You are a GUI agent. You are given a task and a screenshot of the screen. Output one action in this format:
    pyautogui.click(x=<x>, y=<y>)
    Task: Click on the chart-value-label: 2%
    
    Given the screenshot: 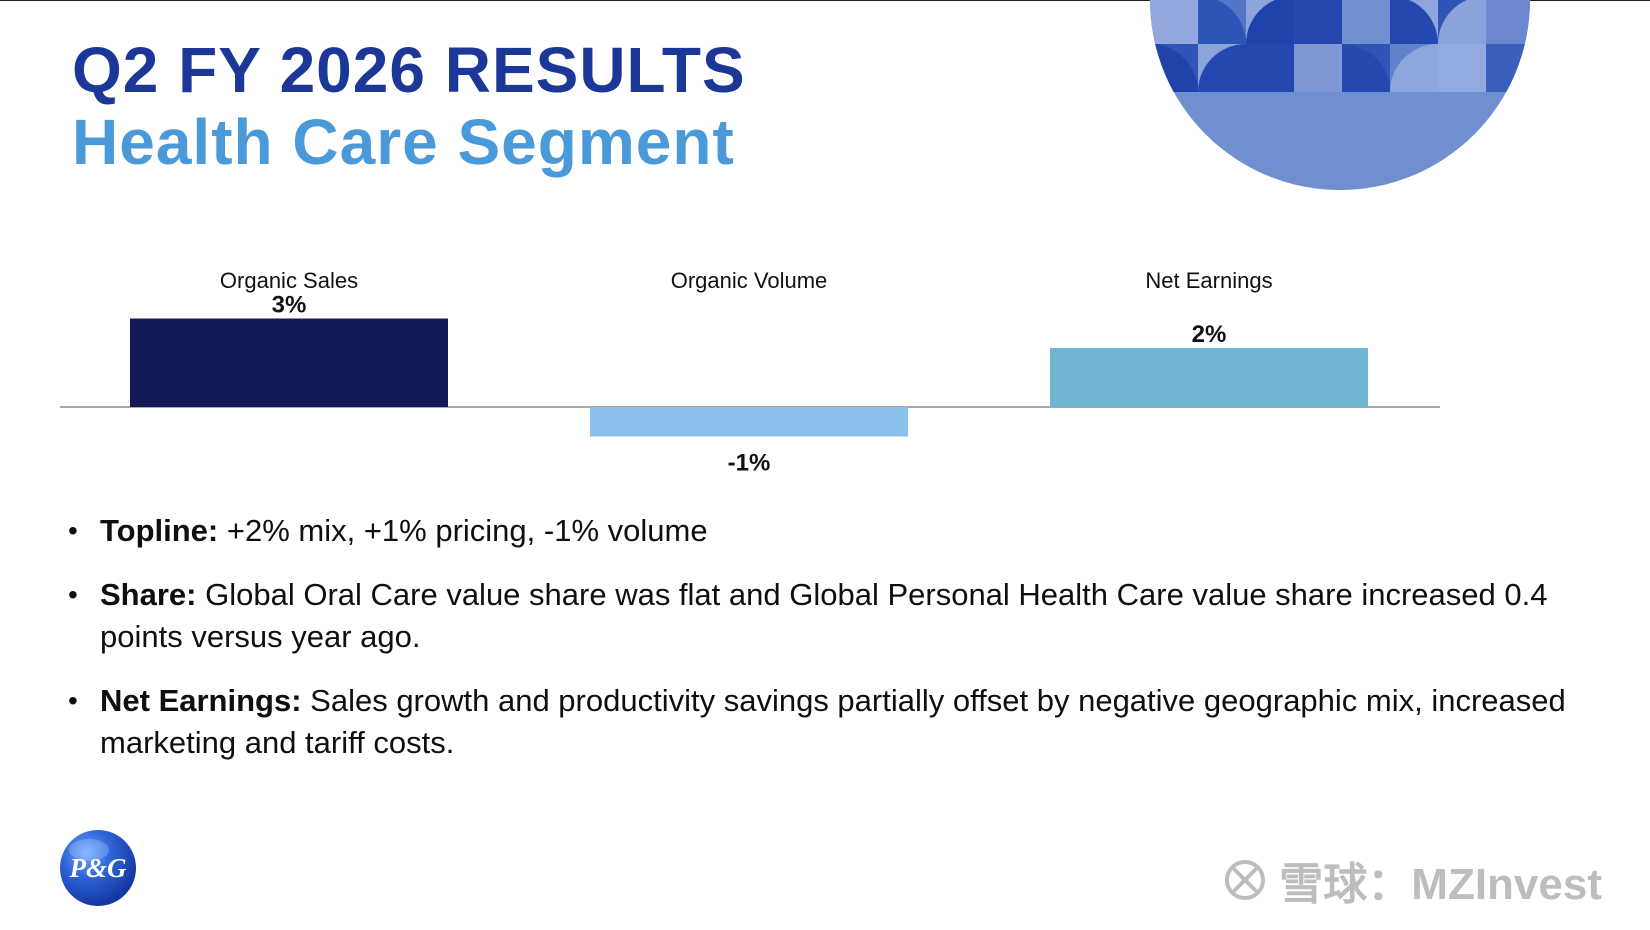 What is the action you would take?
    pyautogui.click(x=1209, y=334)
    